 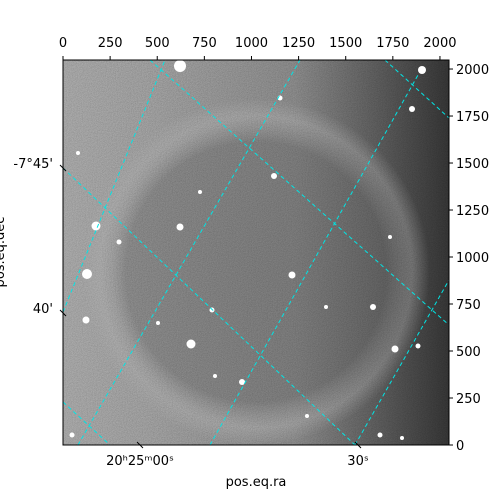 I want to click on x-tick-label: 250, so click(x=110, y=43).